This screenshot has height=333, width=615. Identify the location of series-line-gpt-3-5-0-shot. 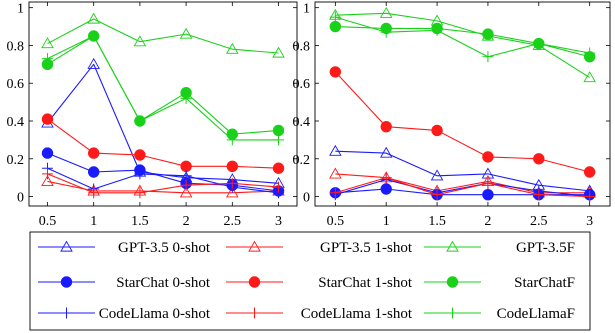
(163, 123).